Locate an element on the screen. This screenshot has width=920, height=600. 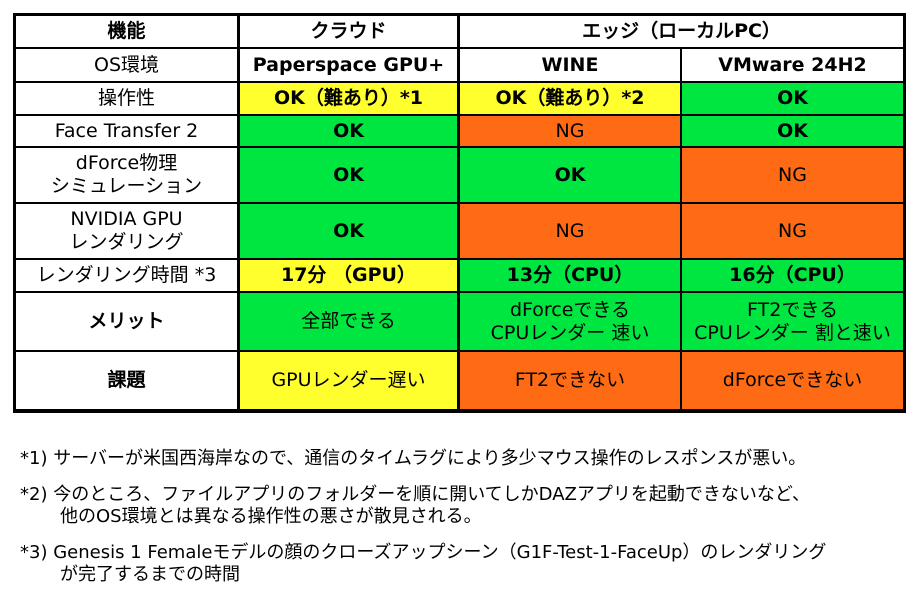
env-wine: WINE is located at coordinates (570, 65).